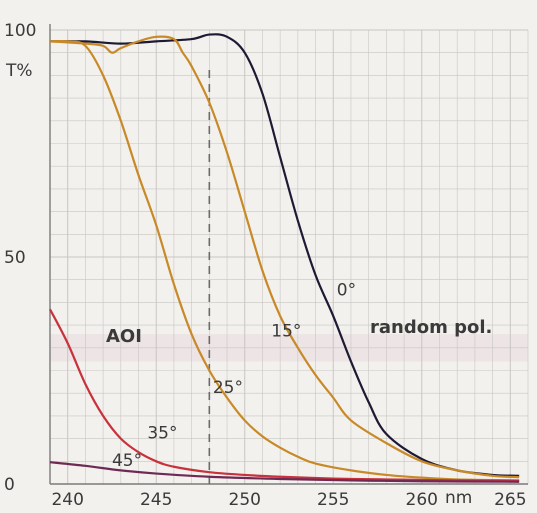 This screenshot has height=513, width=537. What do you see at coordinates (333, 500) in the screenshot?
I see `x-tick-label: 255` at bounding box center [333, 500].